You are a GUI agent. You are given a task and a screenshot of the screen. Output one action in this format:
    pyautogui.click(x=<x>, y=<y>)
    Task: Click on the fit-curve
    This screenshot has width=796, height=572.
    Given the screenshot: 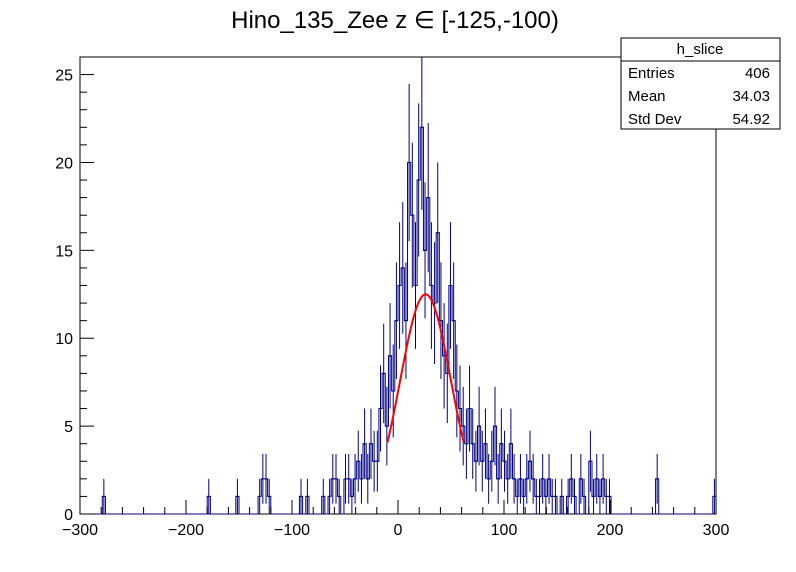 What is the action you would take?
    pyautogui.click(x=425, y=368)
    